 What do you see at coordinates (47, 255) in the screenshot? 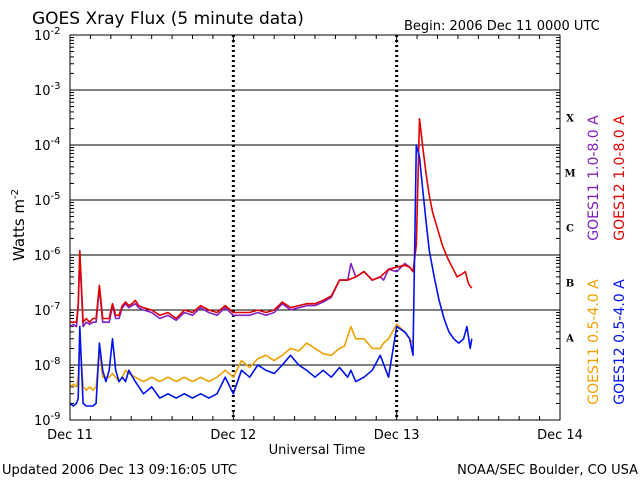
I see `y-tick-label: 10⁻⁶` at bounding box center [47, 255].